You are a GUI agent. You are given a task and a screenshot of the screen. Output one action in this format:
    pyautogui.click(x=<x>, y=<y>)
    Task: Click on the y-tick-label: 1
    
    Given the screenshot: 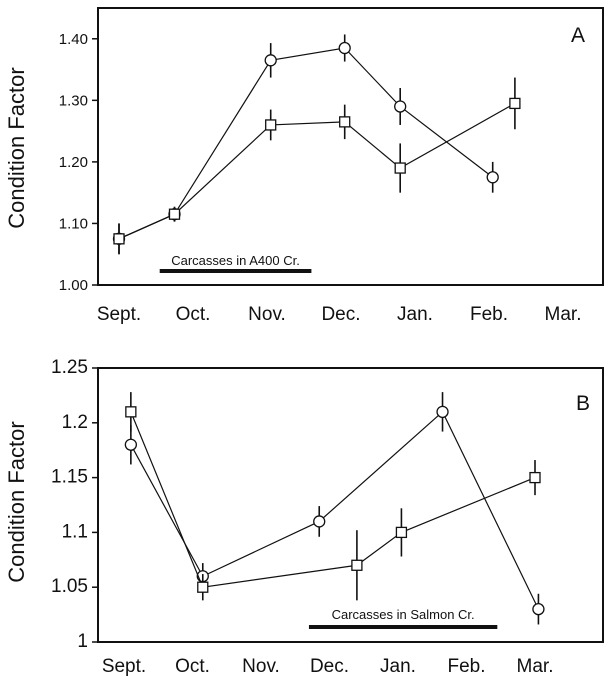 What is the action you would take?
    pyautogui.click(x=82, y=641)
    